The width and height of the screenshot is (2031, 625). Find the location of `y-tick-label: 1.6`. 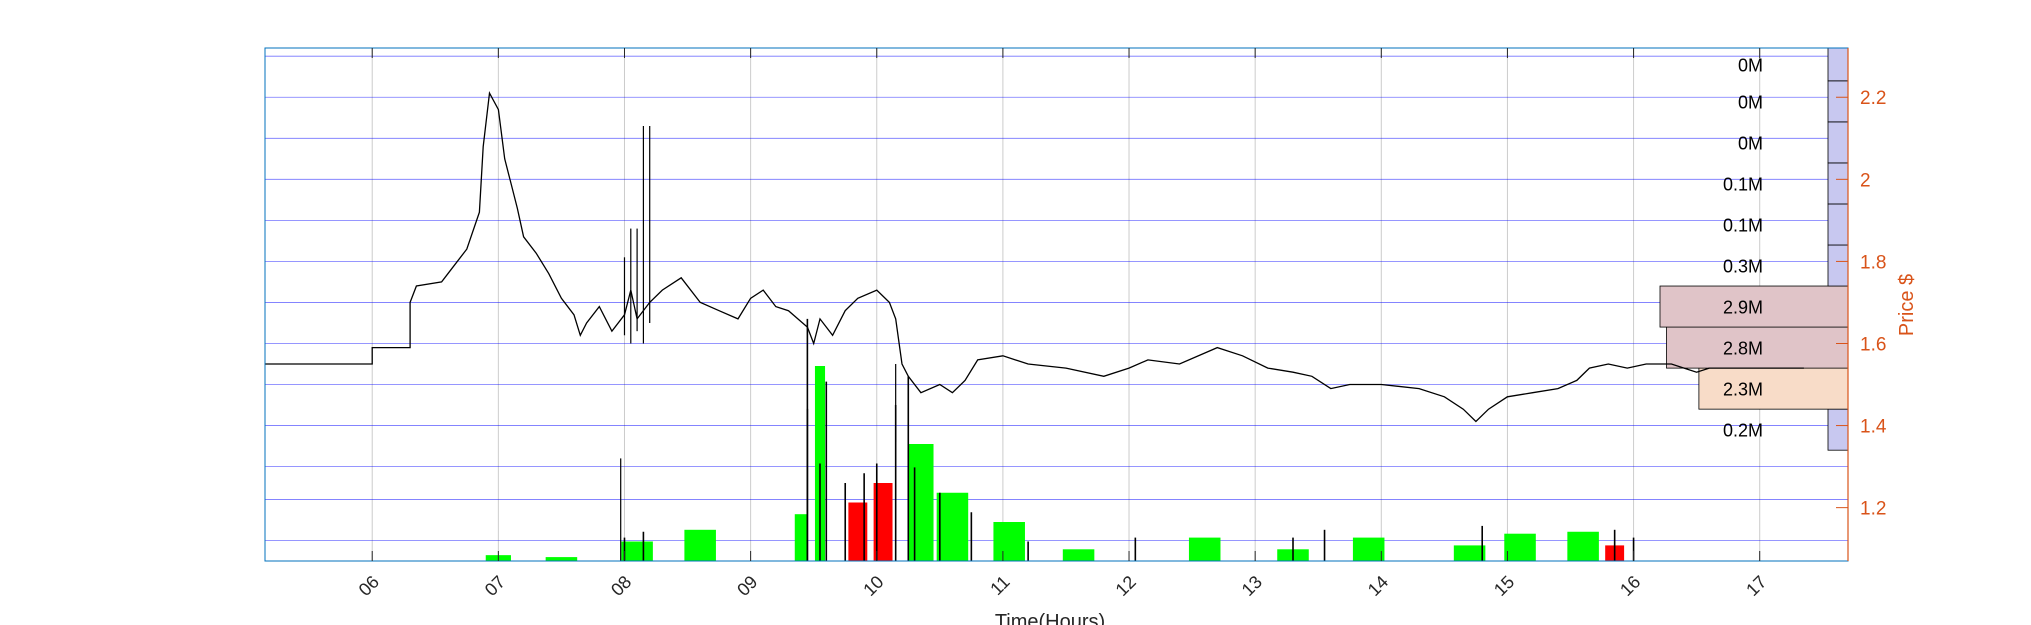

y-tick-label: 1.6 is located at coordinates (1873, 344).